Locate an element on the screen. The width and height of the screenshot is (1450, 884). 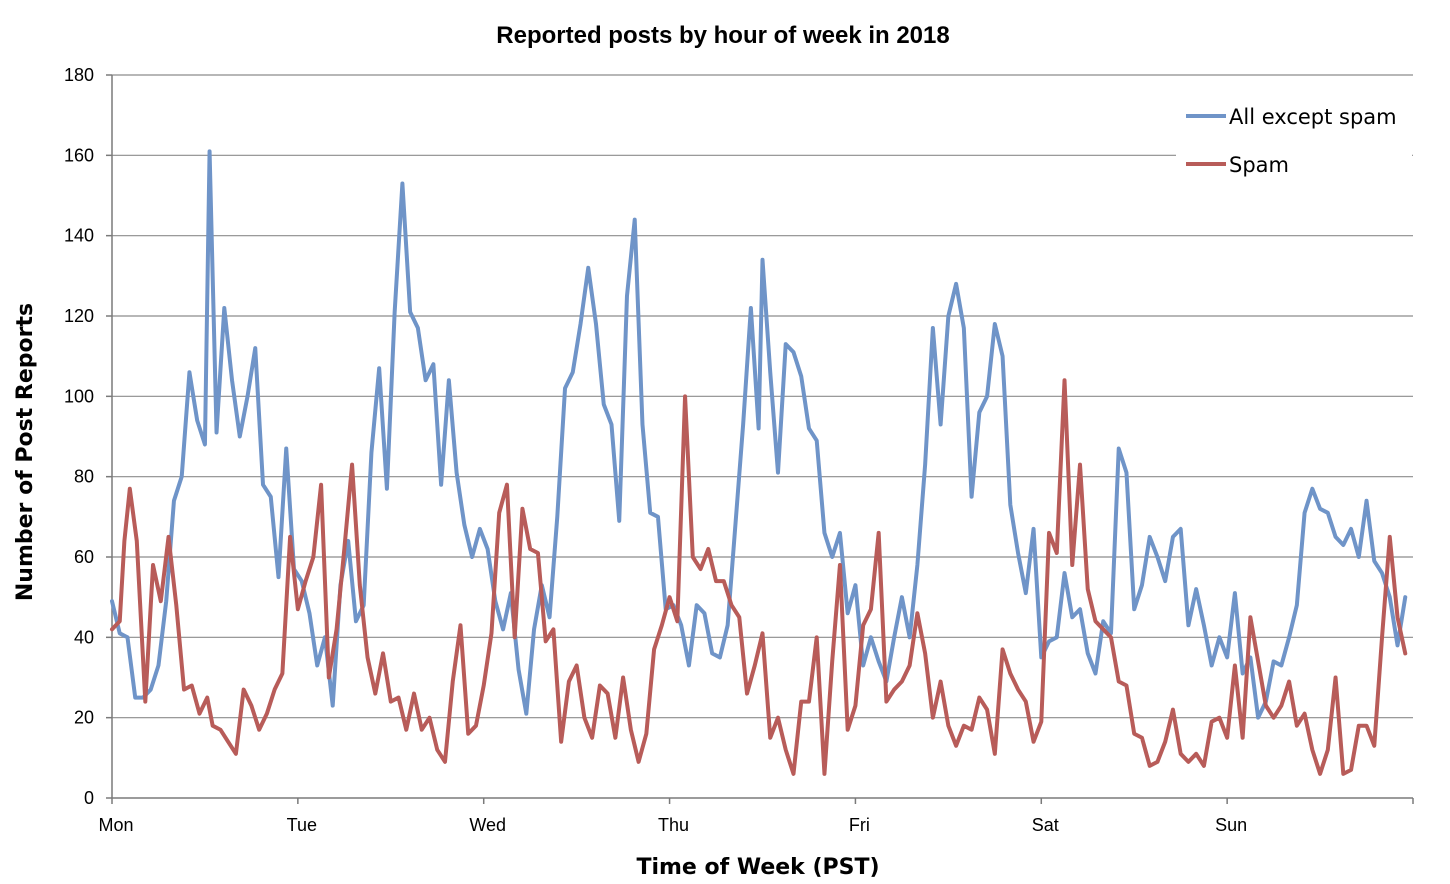
legend-label-spam: Spam is located at coordinates (1259, 165).